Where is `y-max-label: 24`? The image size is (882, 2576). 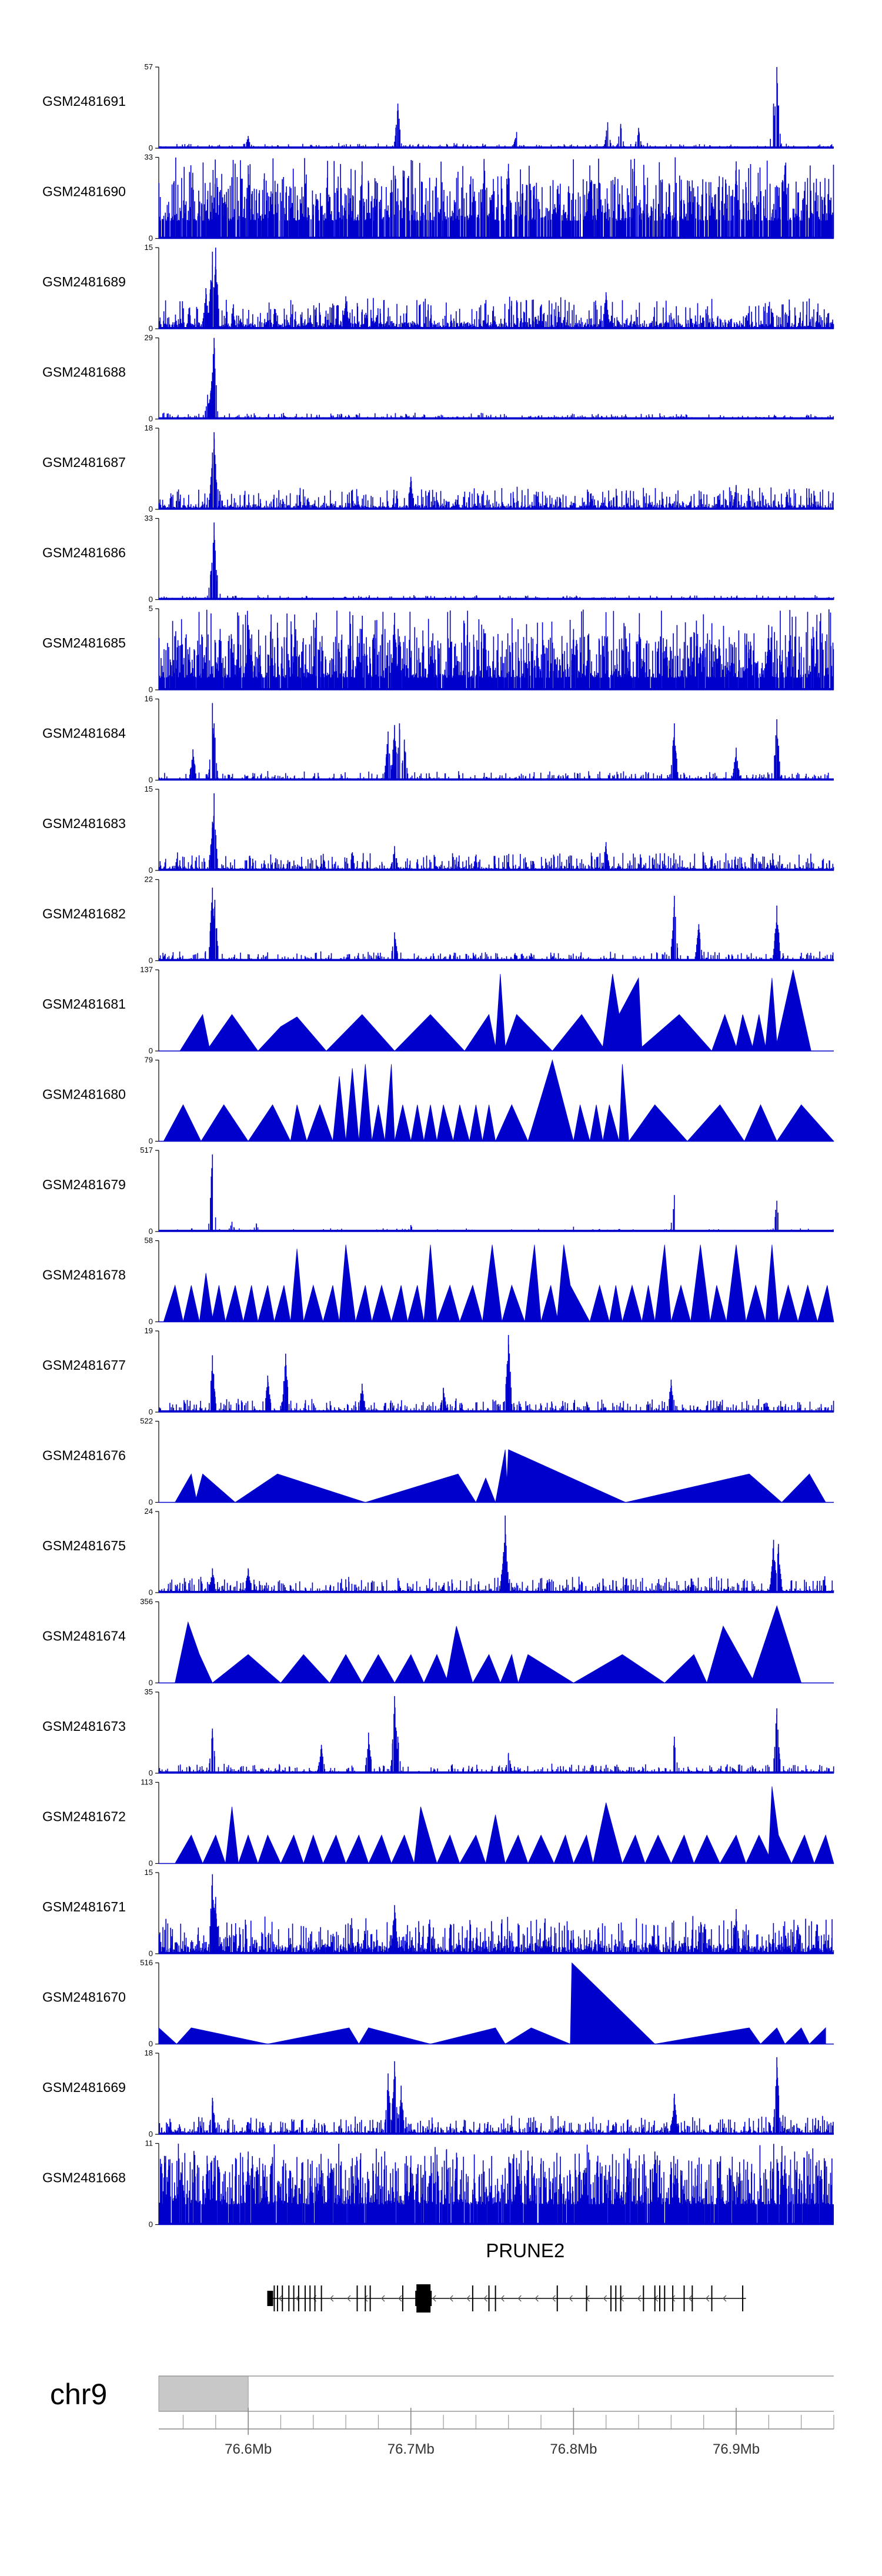 y-max-label: 24 is located at coordinates (149, 1511).